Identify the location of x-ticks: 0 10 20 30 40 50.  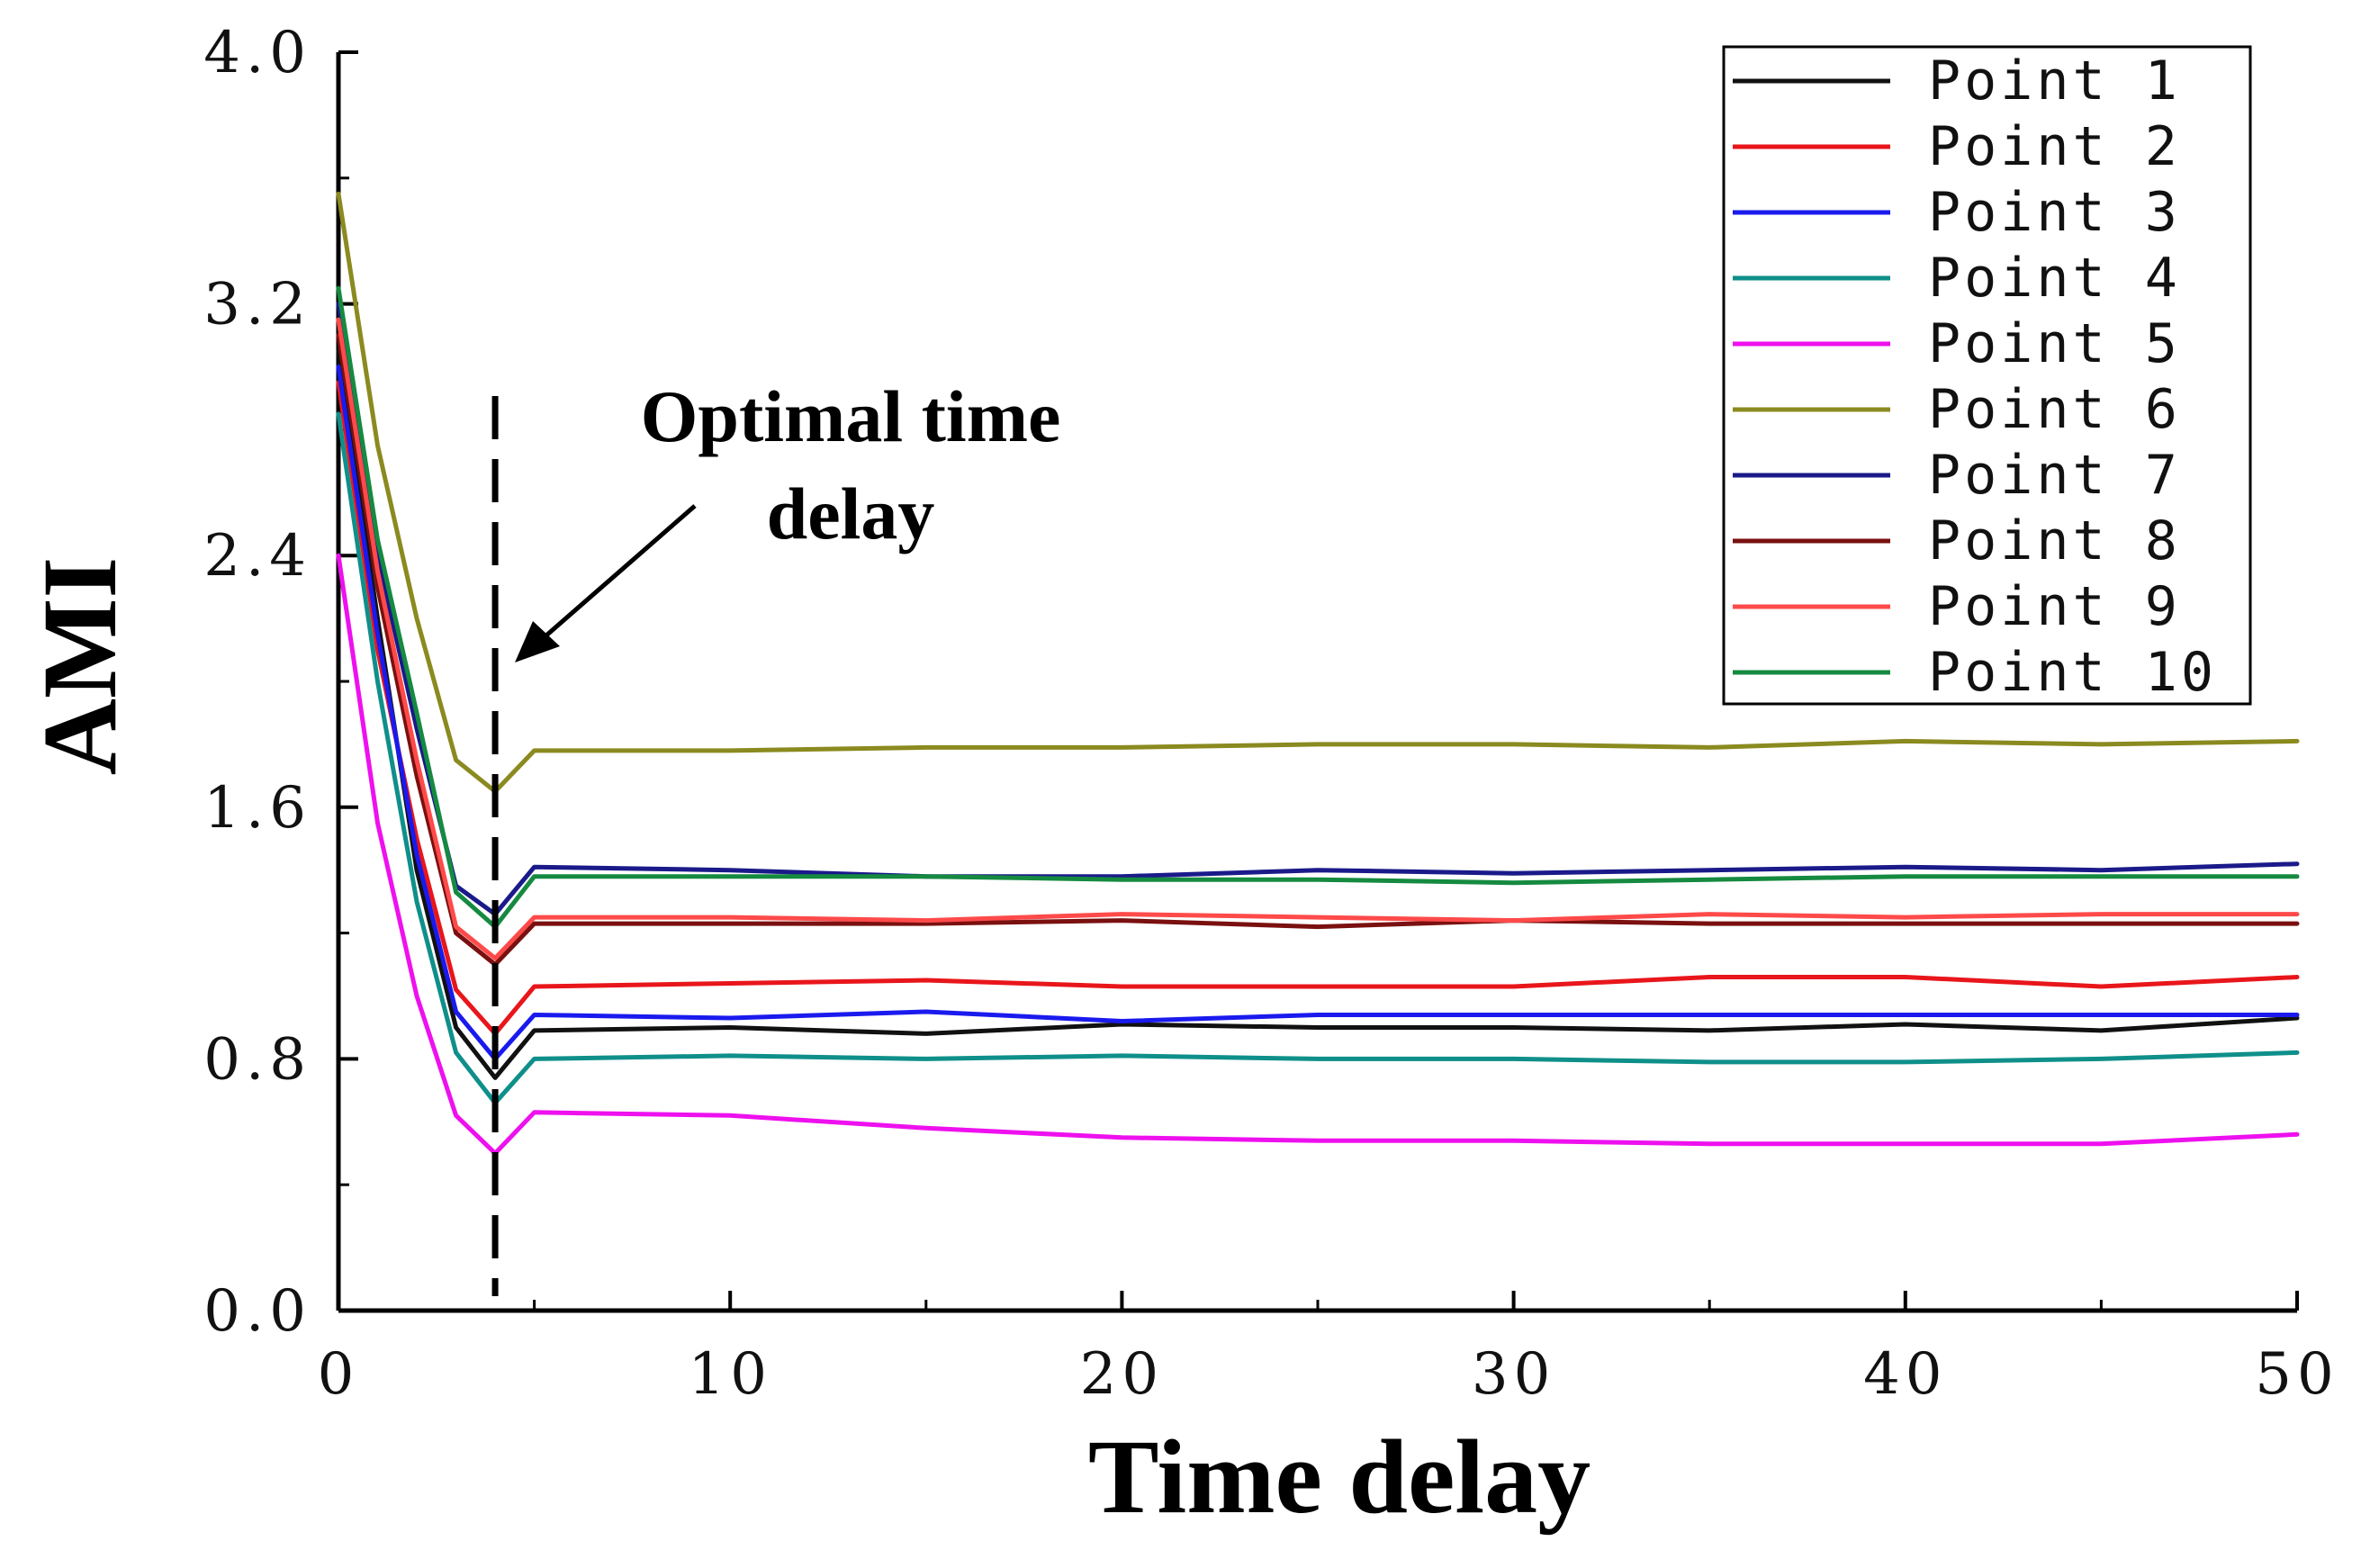
(1328, 1350).